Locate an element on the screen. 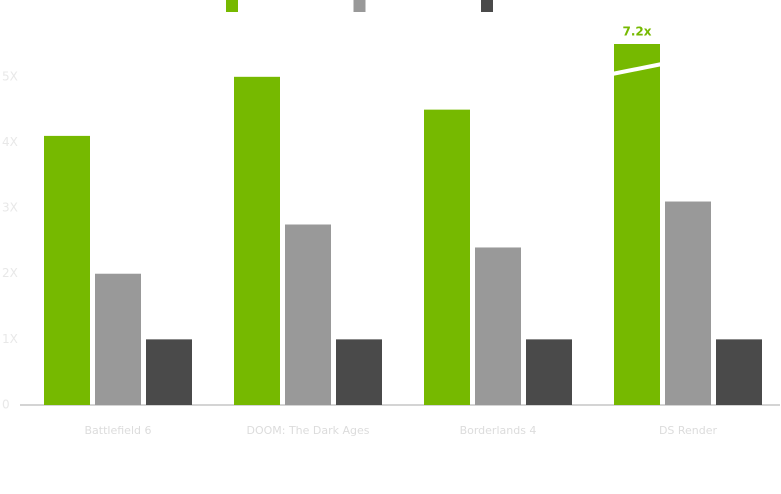 Image resolution: width=781 pixels, height=494 pixels. x-tick-label: DOOM: The Dark Ages is located at coordinates (307, 430).